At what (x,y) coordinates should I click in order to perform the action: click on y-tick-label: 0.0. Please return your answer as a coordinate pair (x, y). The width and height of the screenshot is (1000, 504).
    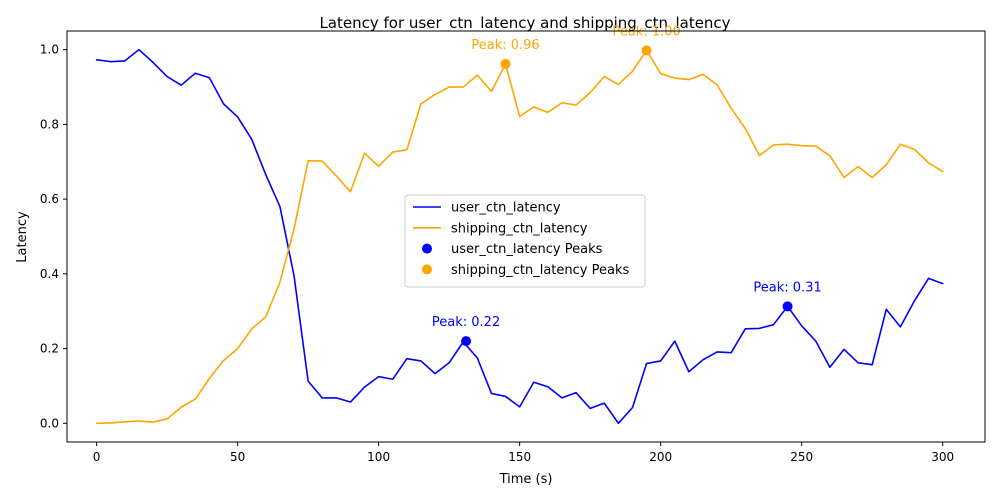
    Looking at the image, I should click on (49, 423).